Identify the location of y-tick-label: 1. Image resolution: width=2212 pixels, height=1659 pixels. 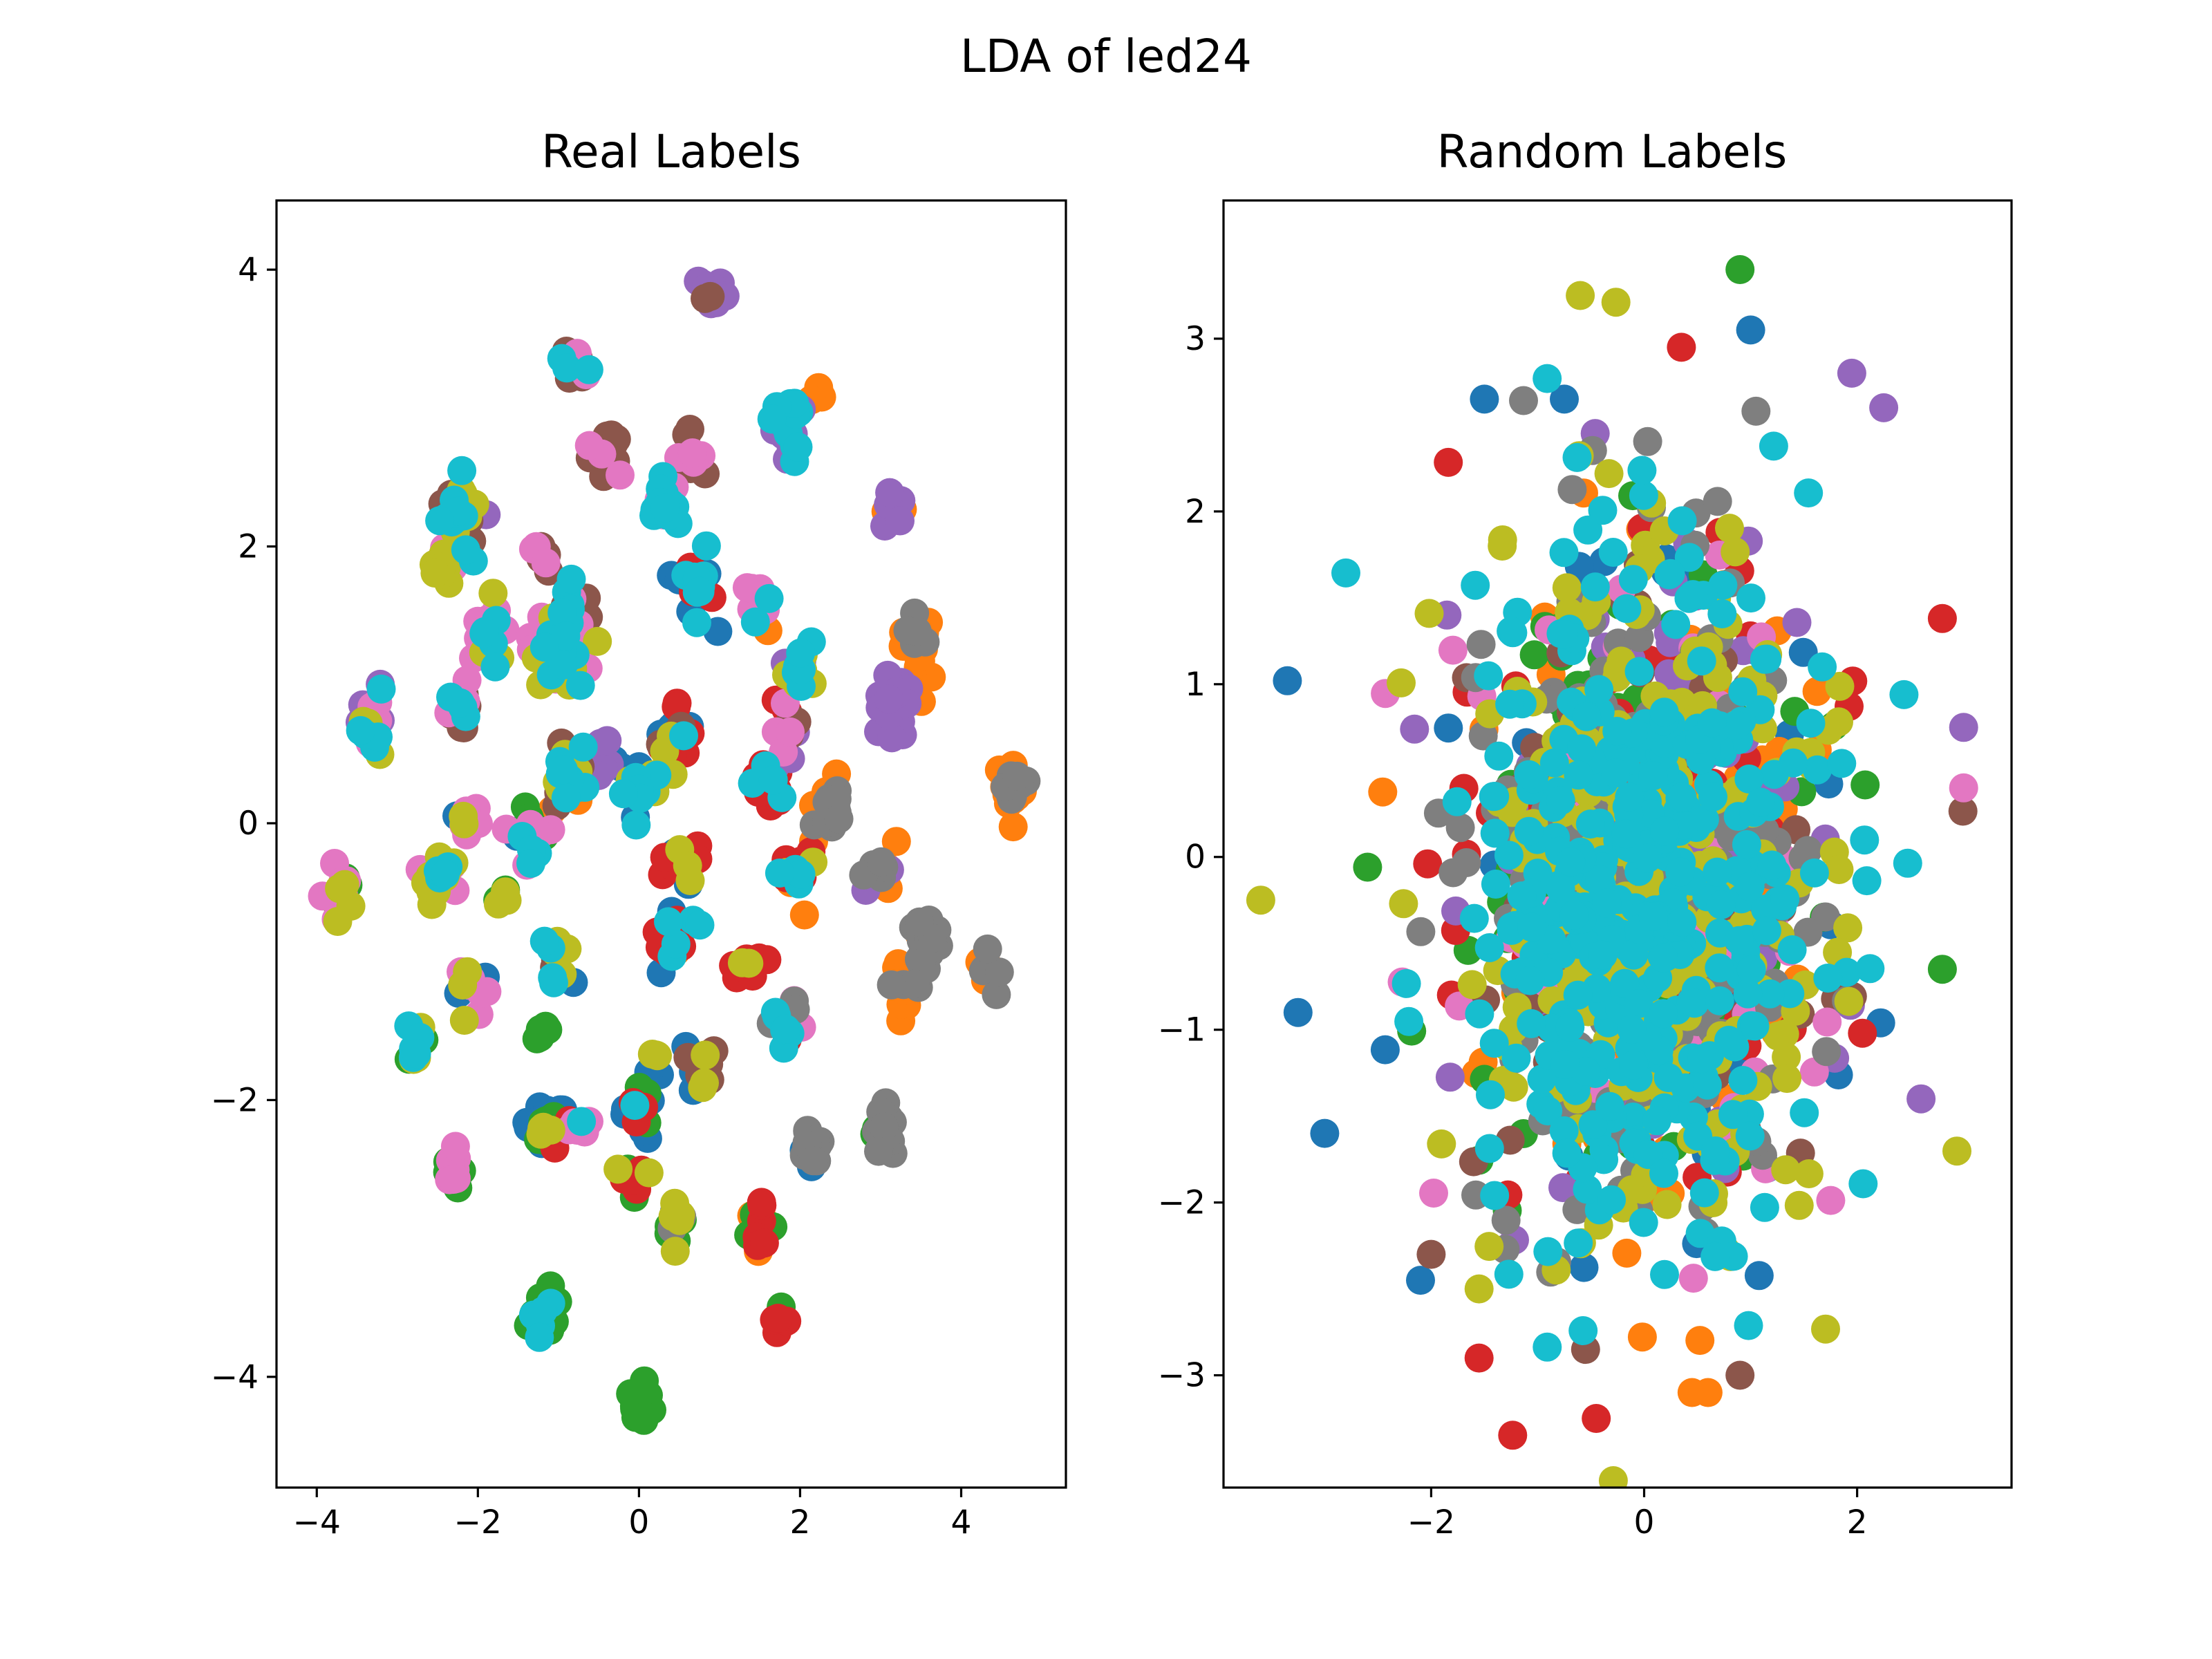
(1195, 685).